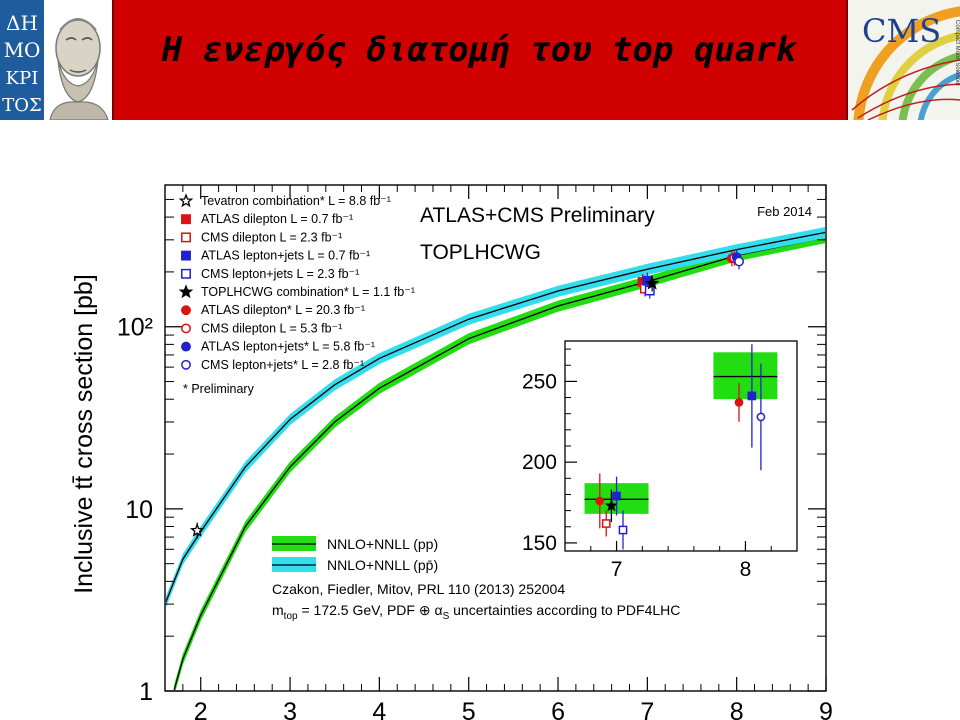 Image resolution: width=960 pixels, height=720 pixels. I want to click on legend-entry: Tevatron combination* L = 8.8 fb⁻¹, so click(296, 201).